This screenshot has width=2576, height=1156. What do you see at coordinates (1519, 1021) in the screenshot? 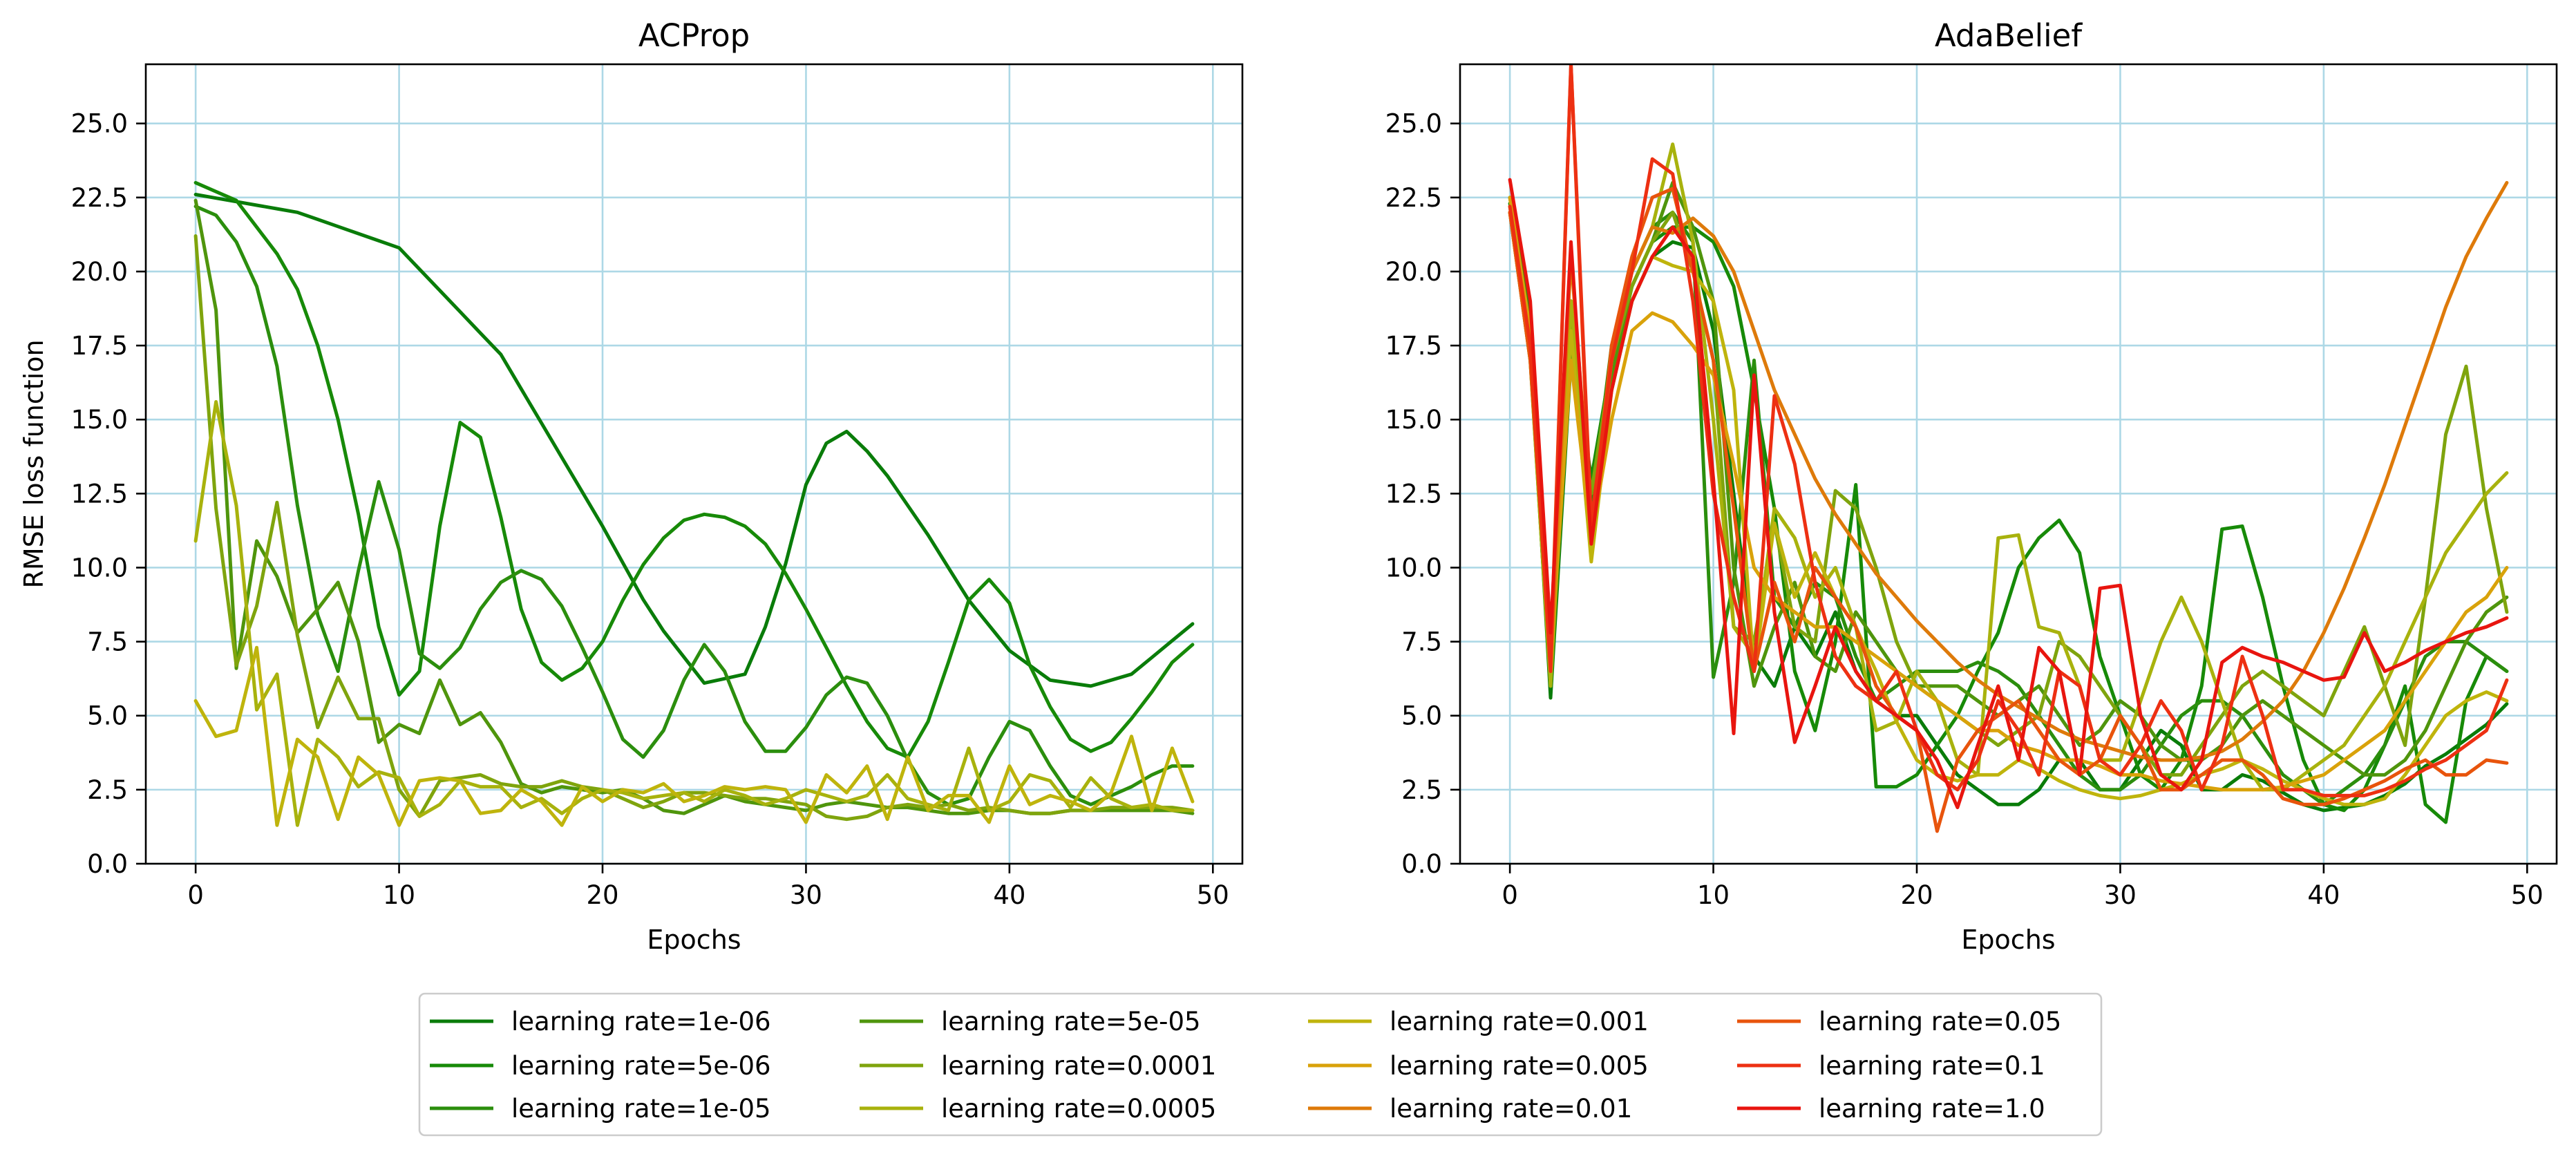
I see `legend-label: learning rate=0.001` at bounding box center [1519, 1021].